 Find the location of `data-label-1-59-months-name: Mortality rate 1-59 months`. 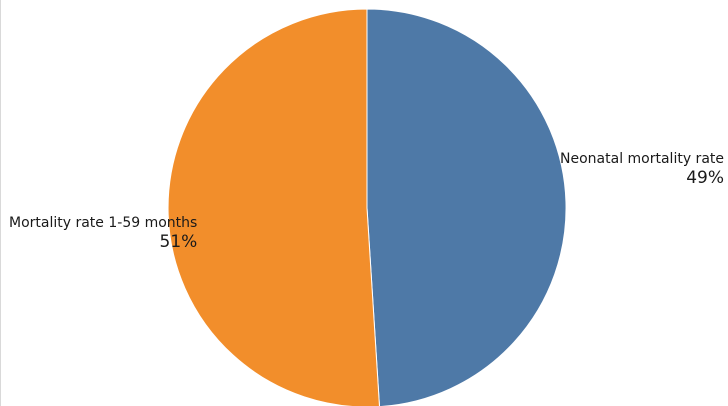

data-label-1-59-months-name: Mortality rate 1-59 months is located at coordinates (103, 223).